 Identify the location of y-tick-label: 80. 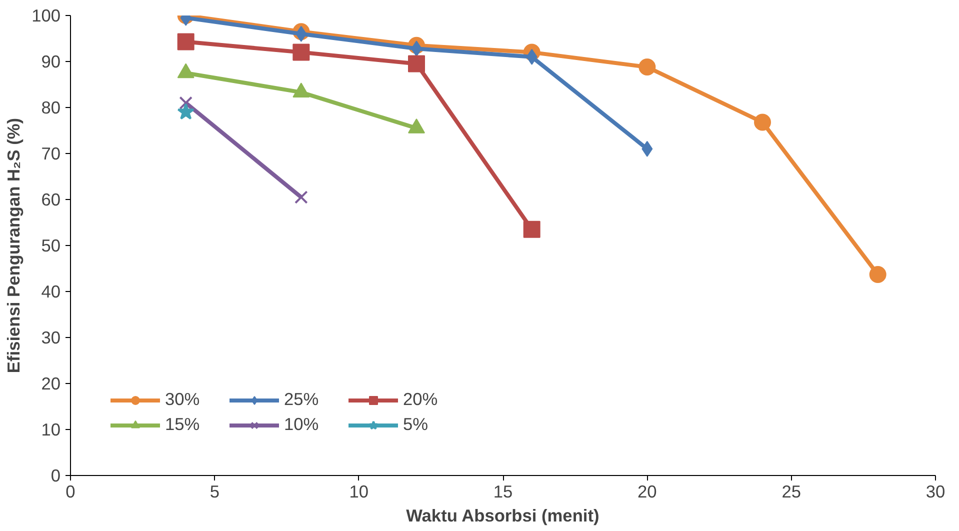
(51, 108).